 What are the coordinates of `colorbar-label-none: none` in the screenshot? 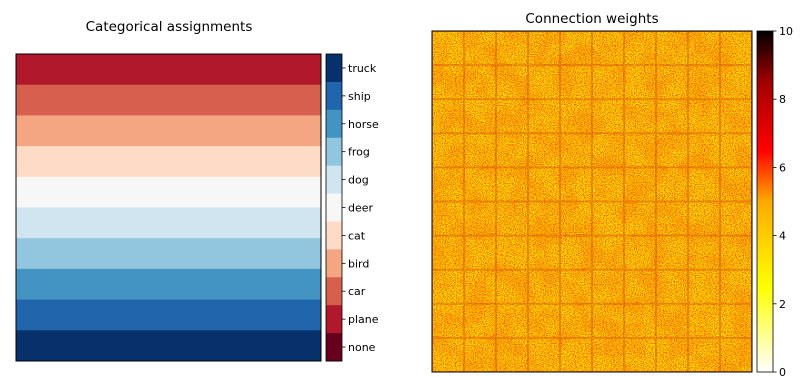 It's located at (362, 347).